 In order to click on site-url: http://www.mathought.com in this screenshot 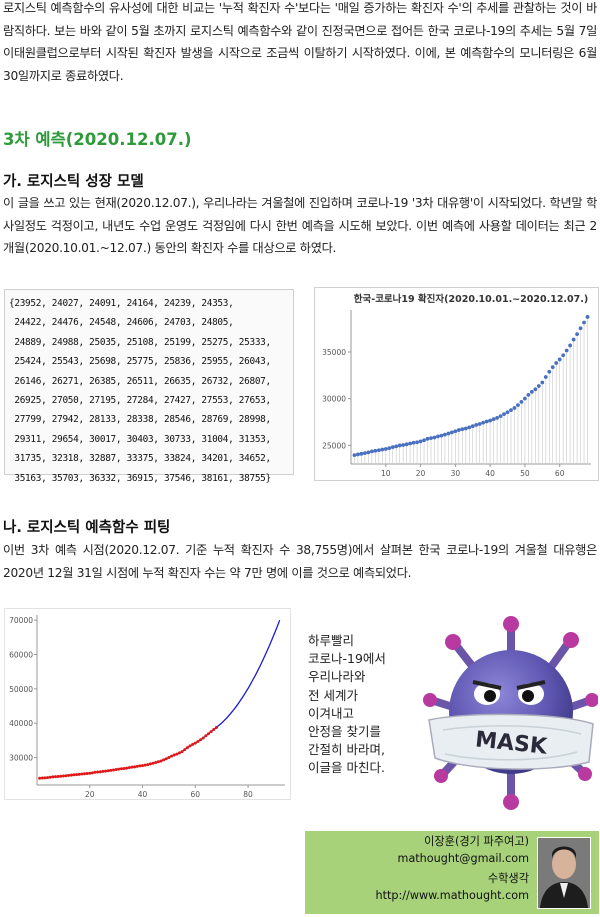, I will do `click(452, 895)`.